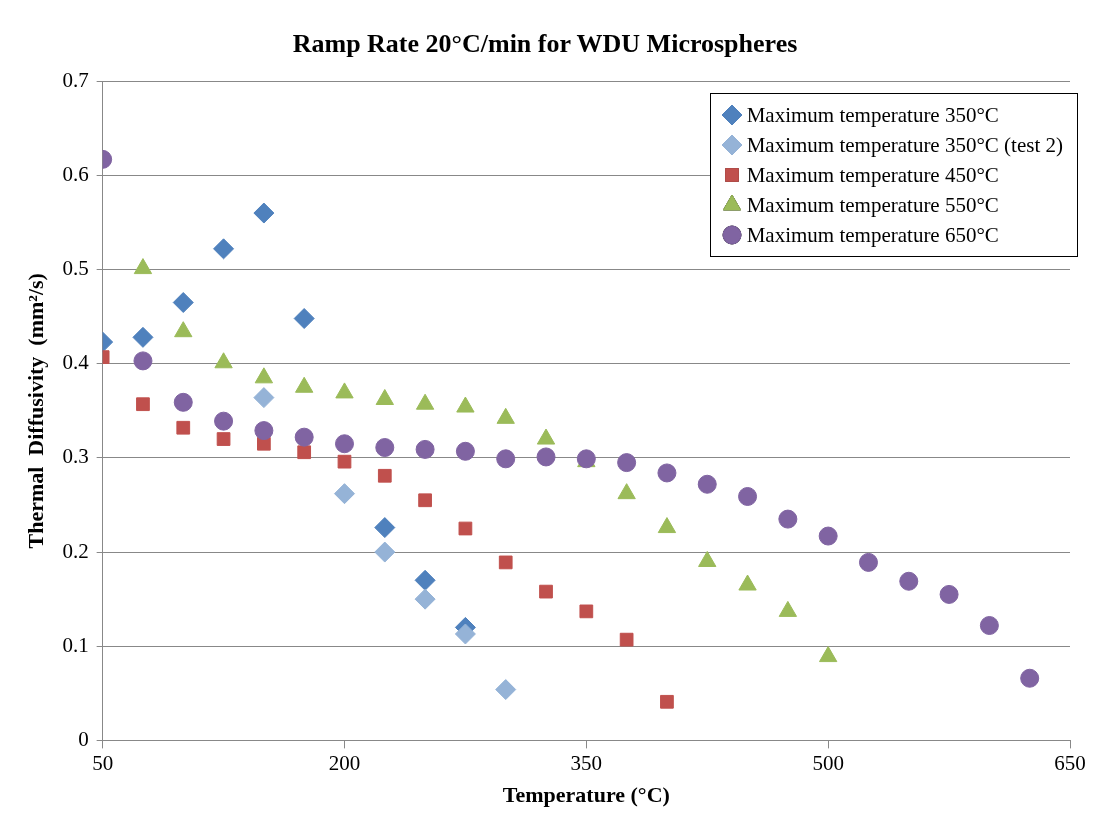 This screenshot has width=1120, height=824. I want to click on y-tick-label: 0.2, so click(75, 550).